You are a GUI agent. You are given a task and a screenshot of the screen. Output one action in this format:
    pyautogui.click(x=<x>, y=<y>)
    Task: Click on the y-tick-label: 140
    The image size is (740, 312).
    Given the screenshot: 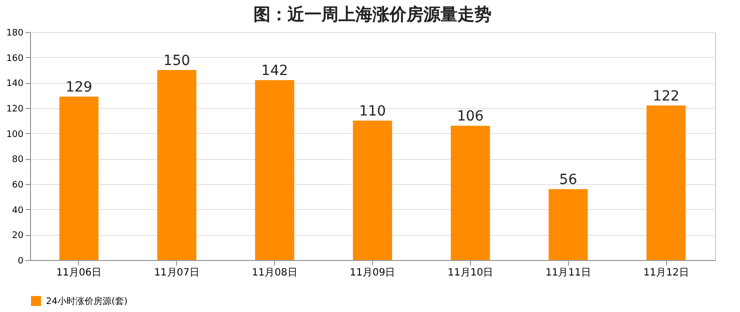 What is the action you would take?
    pyautogui.click(x=15, y=84)
    